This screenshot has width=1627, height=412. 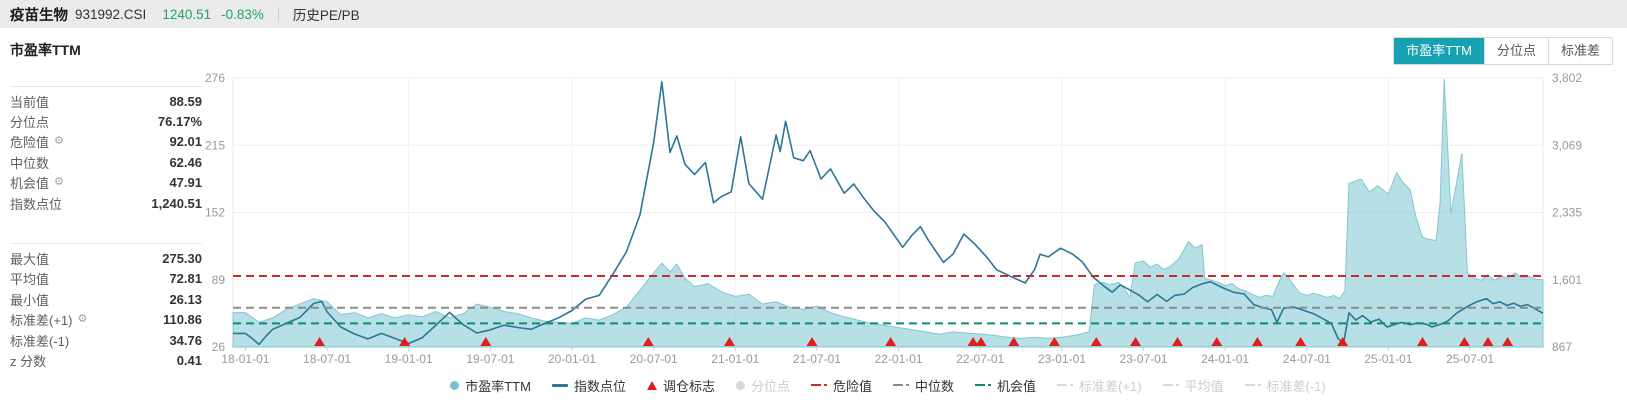 What do you see at coordinates (185, 101) in the screenshot?
I see `stat-value: 88.59` at bounding box center [185, 101].